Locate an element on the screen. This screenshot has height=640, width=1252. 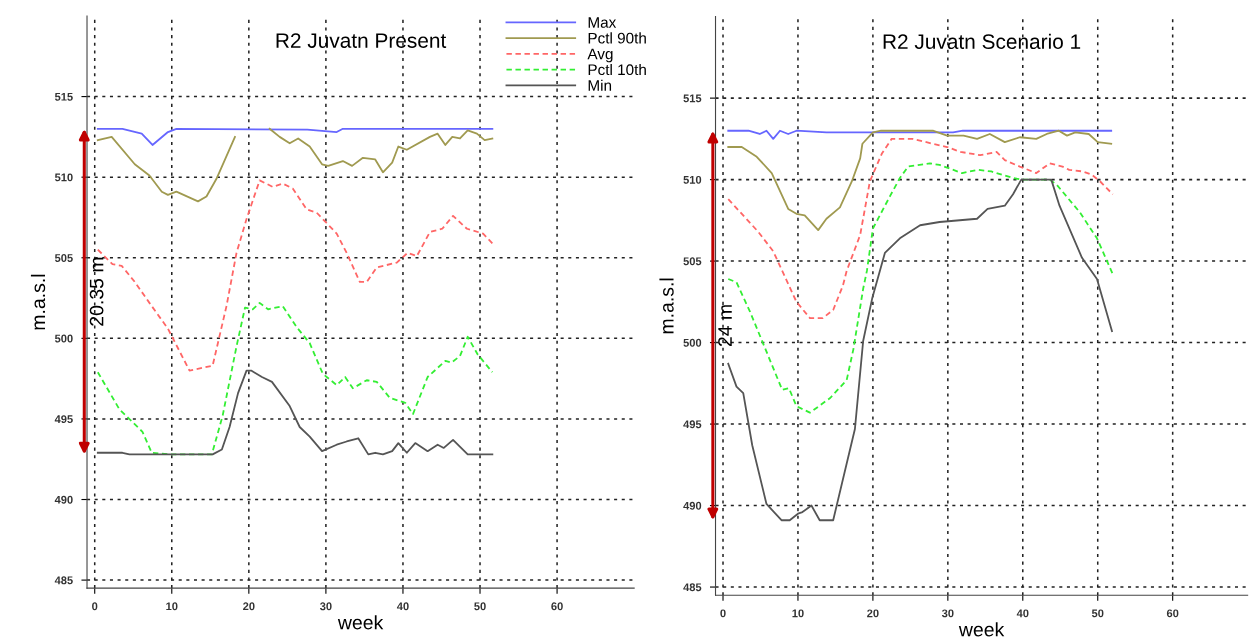
legend-label: Pctl 90th is located at coordinates (617, 38).